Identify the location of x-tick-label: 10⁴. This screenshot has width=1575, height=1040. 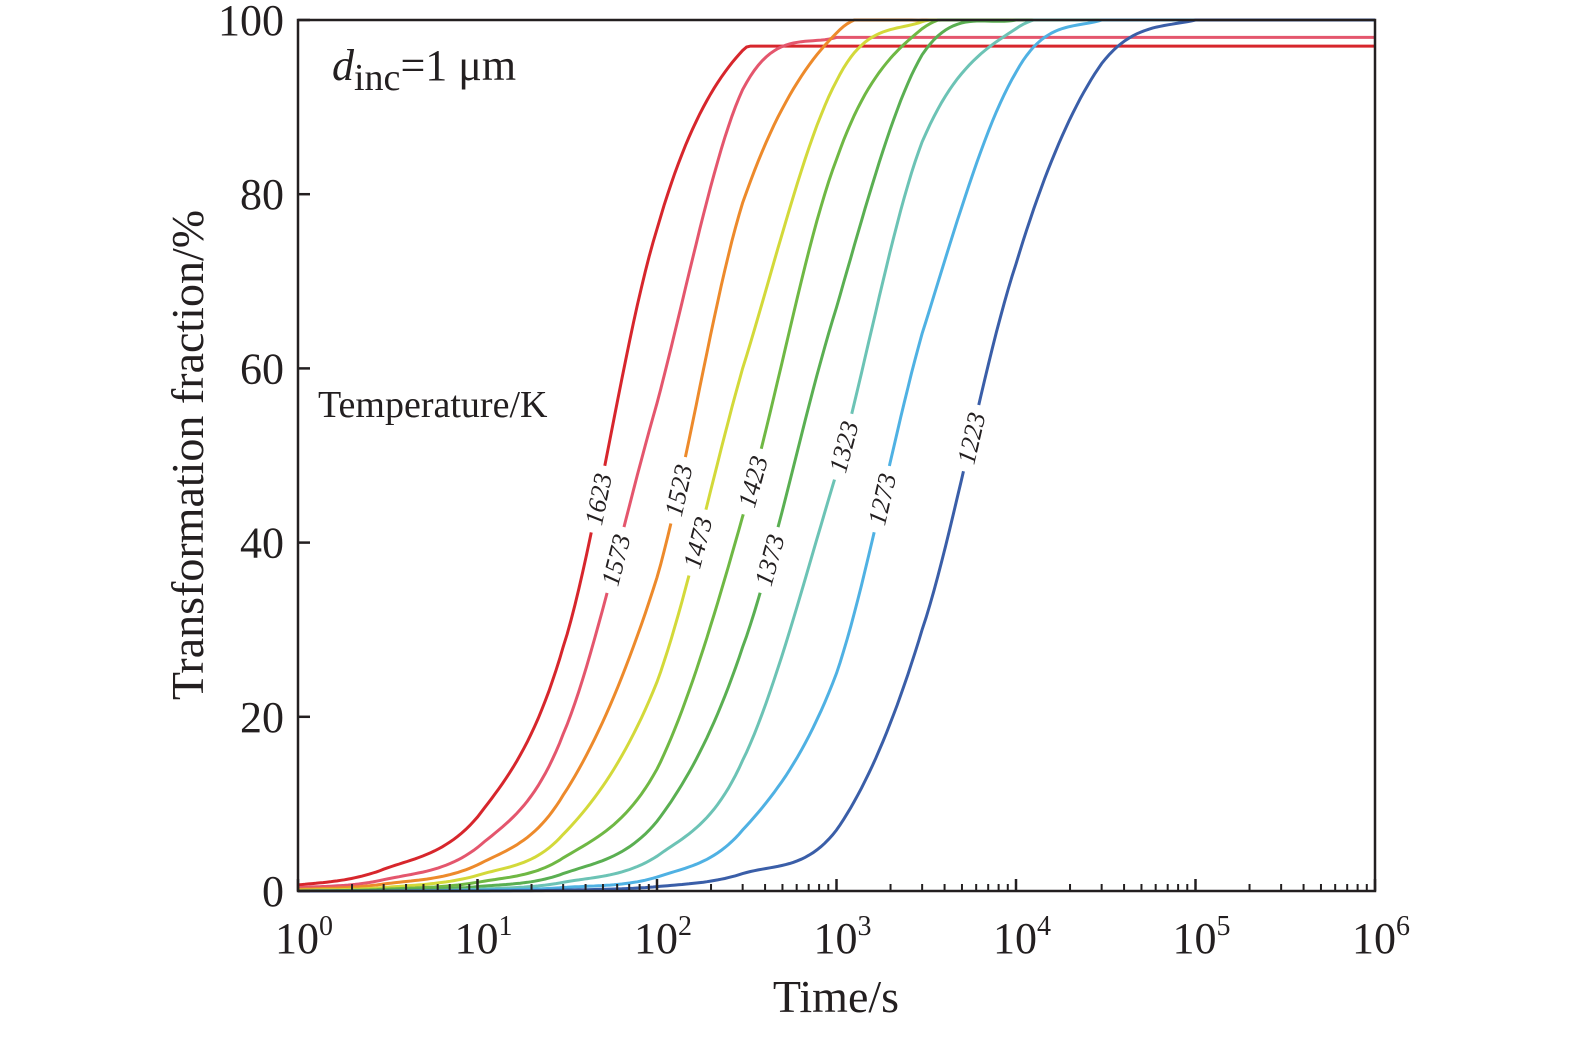
(1022, 937).